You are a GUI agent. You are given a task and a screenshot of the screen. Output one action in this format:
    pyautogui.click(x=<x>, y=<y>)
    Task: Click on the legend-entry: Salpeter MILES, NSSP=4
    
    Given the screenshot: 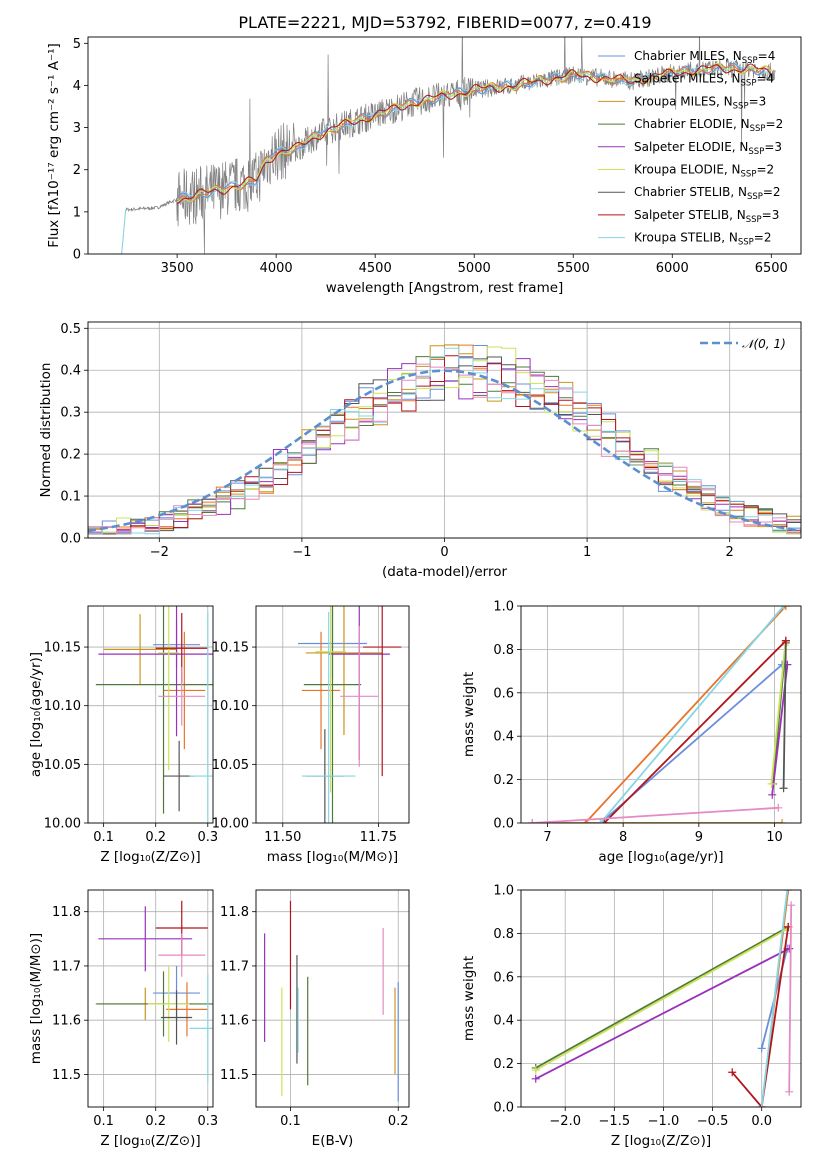 What is the action you would take?
    pyautogui.click(x=704, y=80)
    